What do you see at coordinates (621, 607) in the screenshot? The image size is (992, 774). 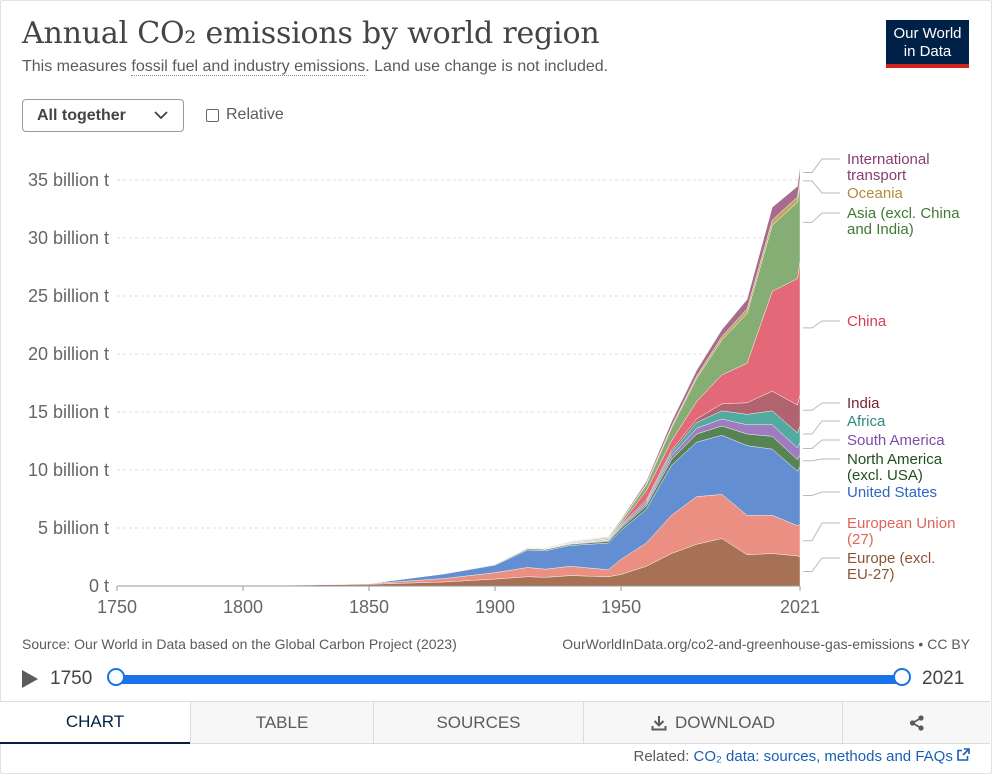 I see `x-tick-label: 1950` at bounding box center [621, 607].